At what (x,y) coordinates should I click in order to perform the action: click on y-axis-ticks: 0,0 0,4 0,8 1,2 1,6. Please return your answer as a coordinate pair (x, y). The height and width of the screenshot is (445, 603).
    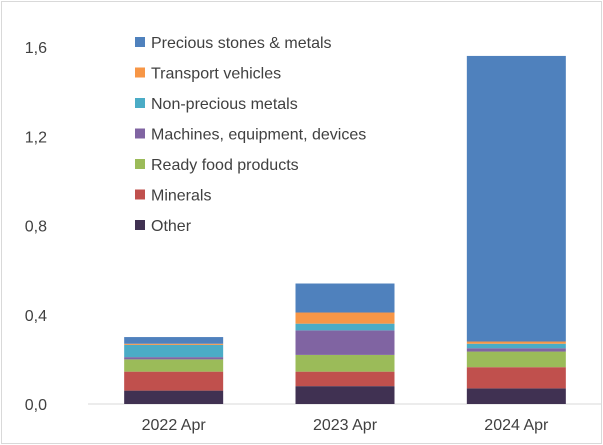
    Looking at the image, I should click on (36, 227).